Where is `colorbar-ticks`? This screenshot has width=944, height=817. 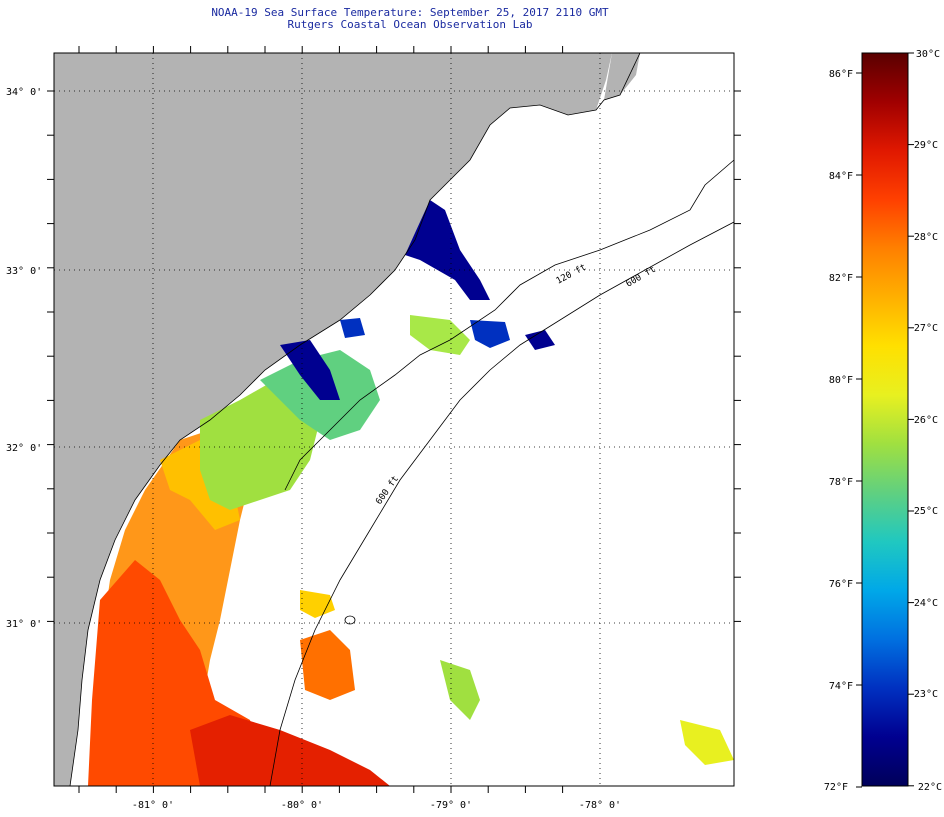
colorbar-ticks is located at coordinates (885, 420).